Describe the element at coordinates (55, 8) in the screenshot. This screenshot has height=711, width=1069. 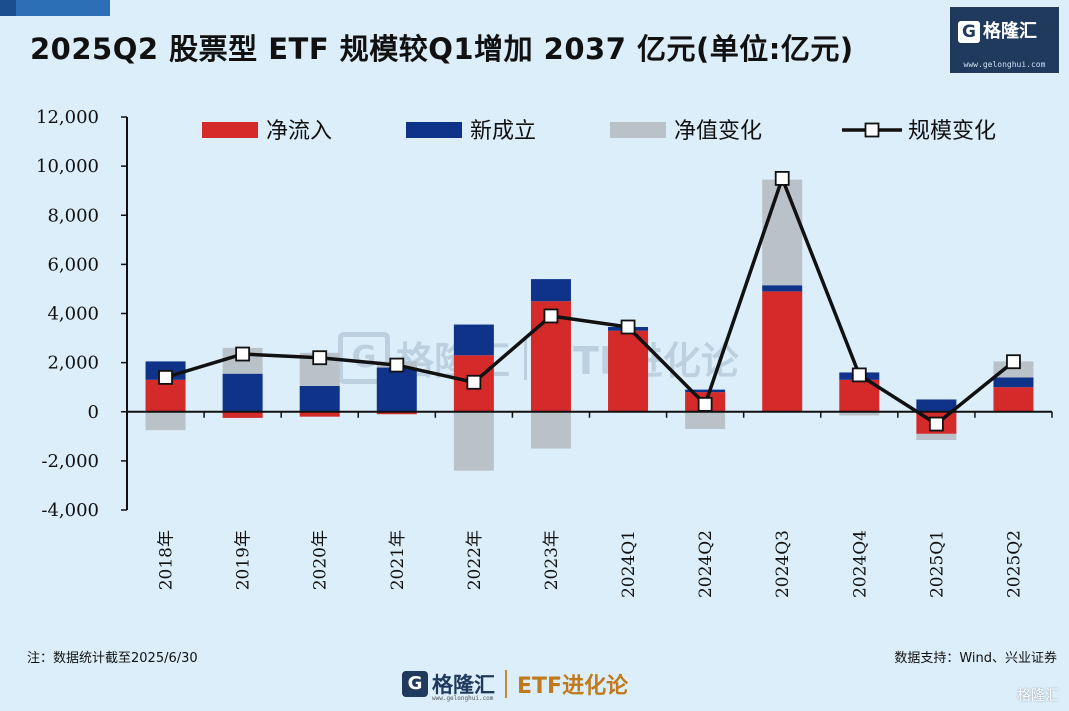
I see `corner-accent` at that location.